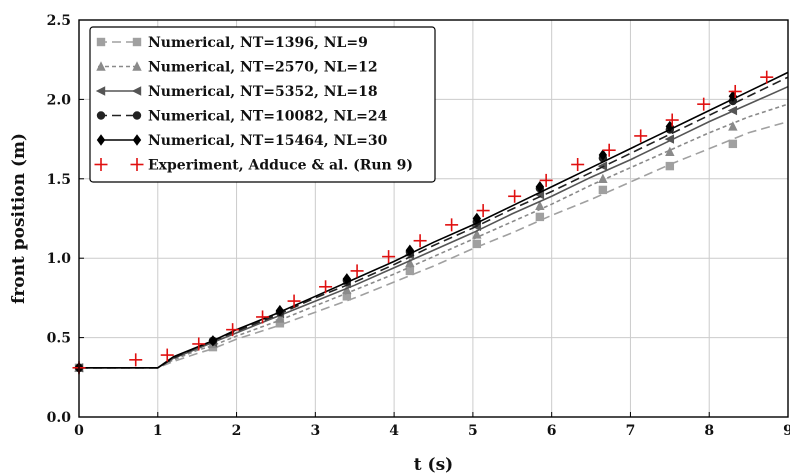 The image size is (790, 475). What do you see at coordinates (263, 92) in the screenshot?
I see `legend-label: Numerical, NT=5352, NL=18` at bounding box center [263, 92].